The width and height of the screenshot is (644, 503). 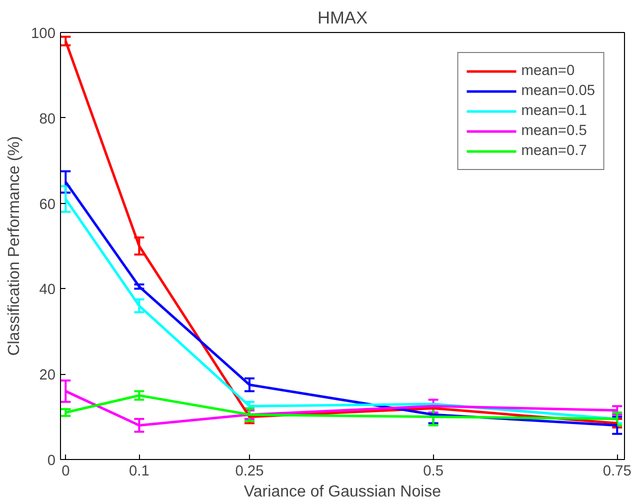 What do you see at coordinates (617, 472) in the screenshot?
I see `x-tick-label: 0.75` at bounding box center [617, 472].